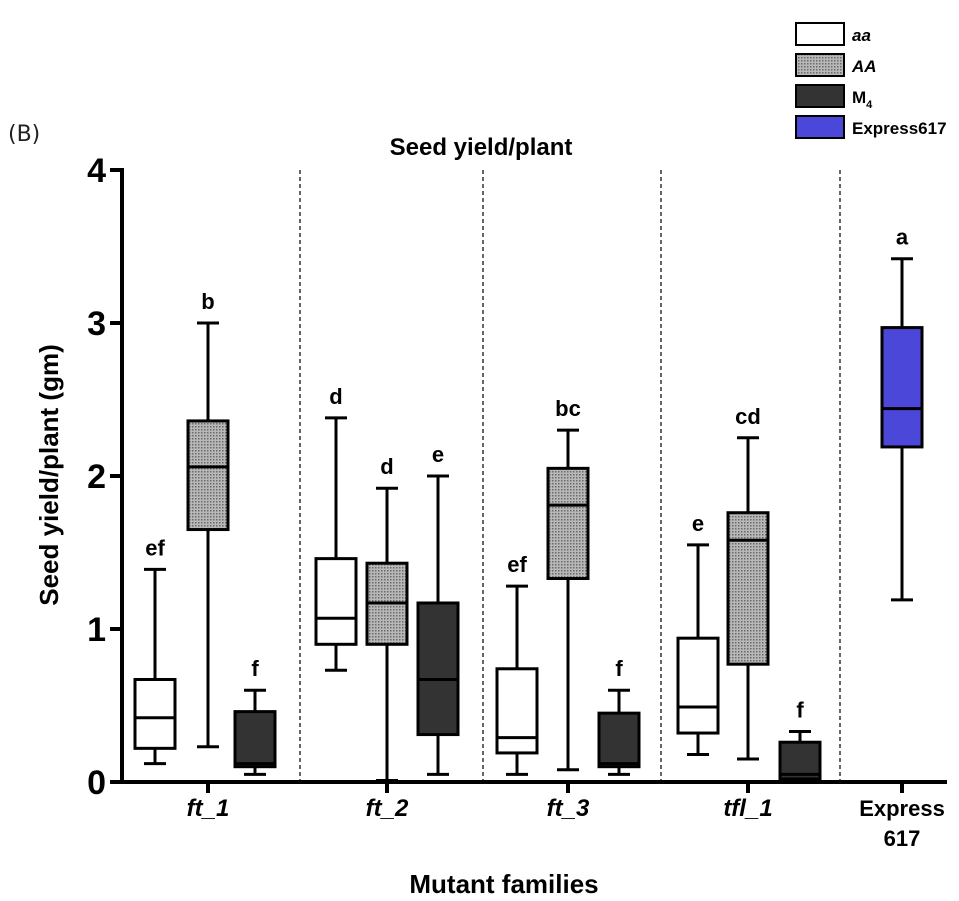  What do you see at coordinates (49, 475) in the screenshot?
I see `y-axis-label: Seed yield/plant (gm)` at bounding box center [49, 475].